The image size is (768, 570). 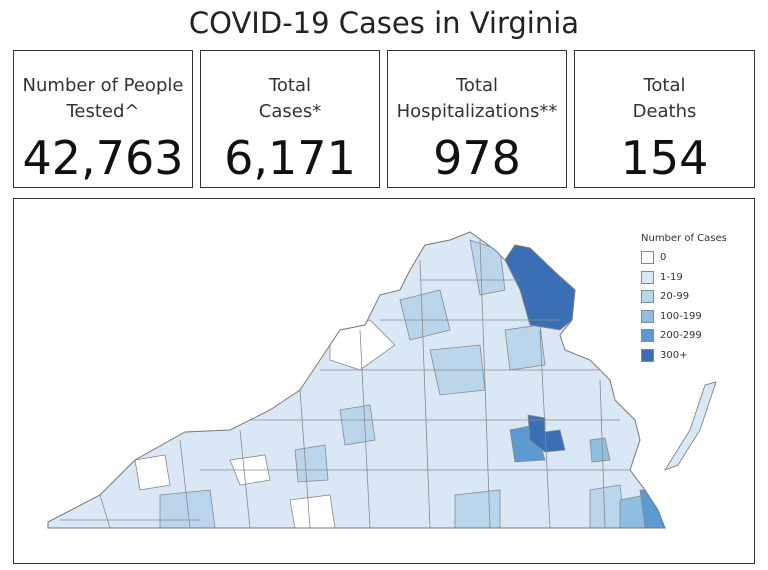 What do you see at coordinates (684, 238) in the screenshot?
I see `legend-title: Number of Cases` at bounding box center [684, 238].